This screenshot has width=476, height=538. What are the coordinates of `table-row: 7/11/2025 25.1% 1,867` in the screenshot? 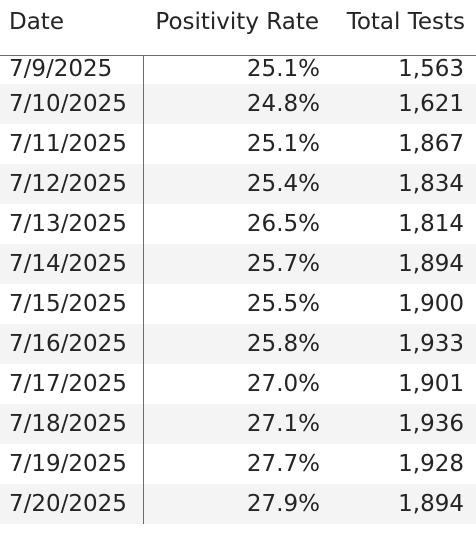 It's located at (238, 144).